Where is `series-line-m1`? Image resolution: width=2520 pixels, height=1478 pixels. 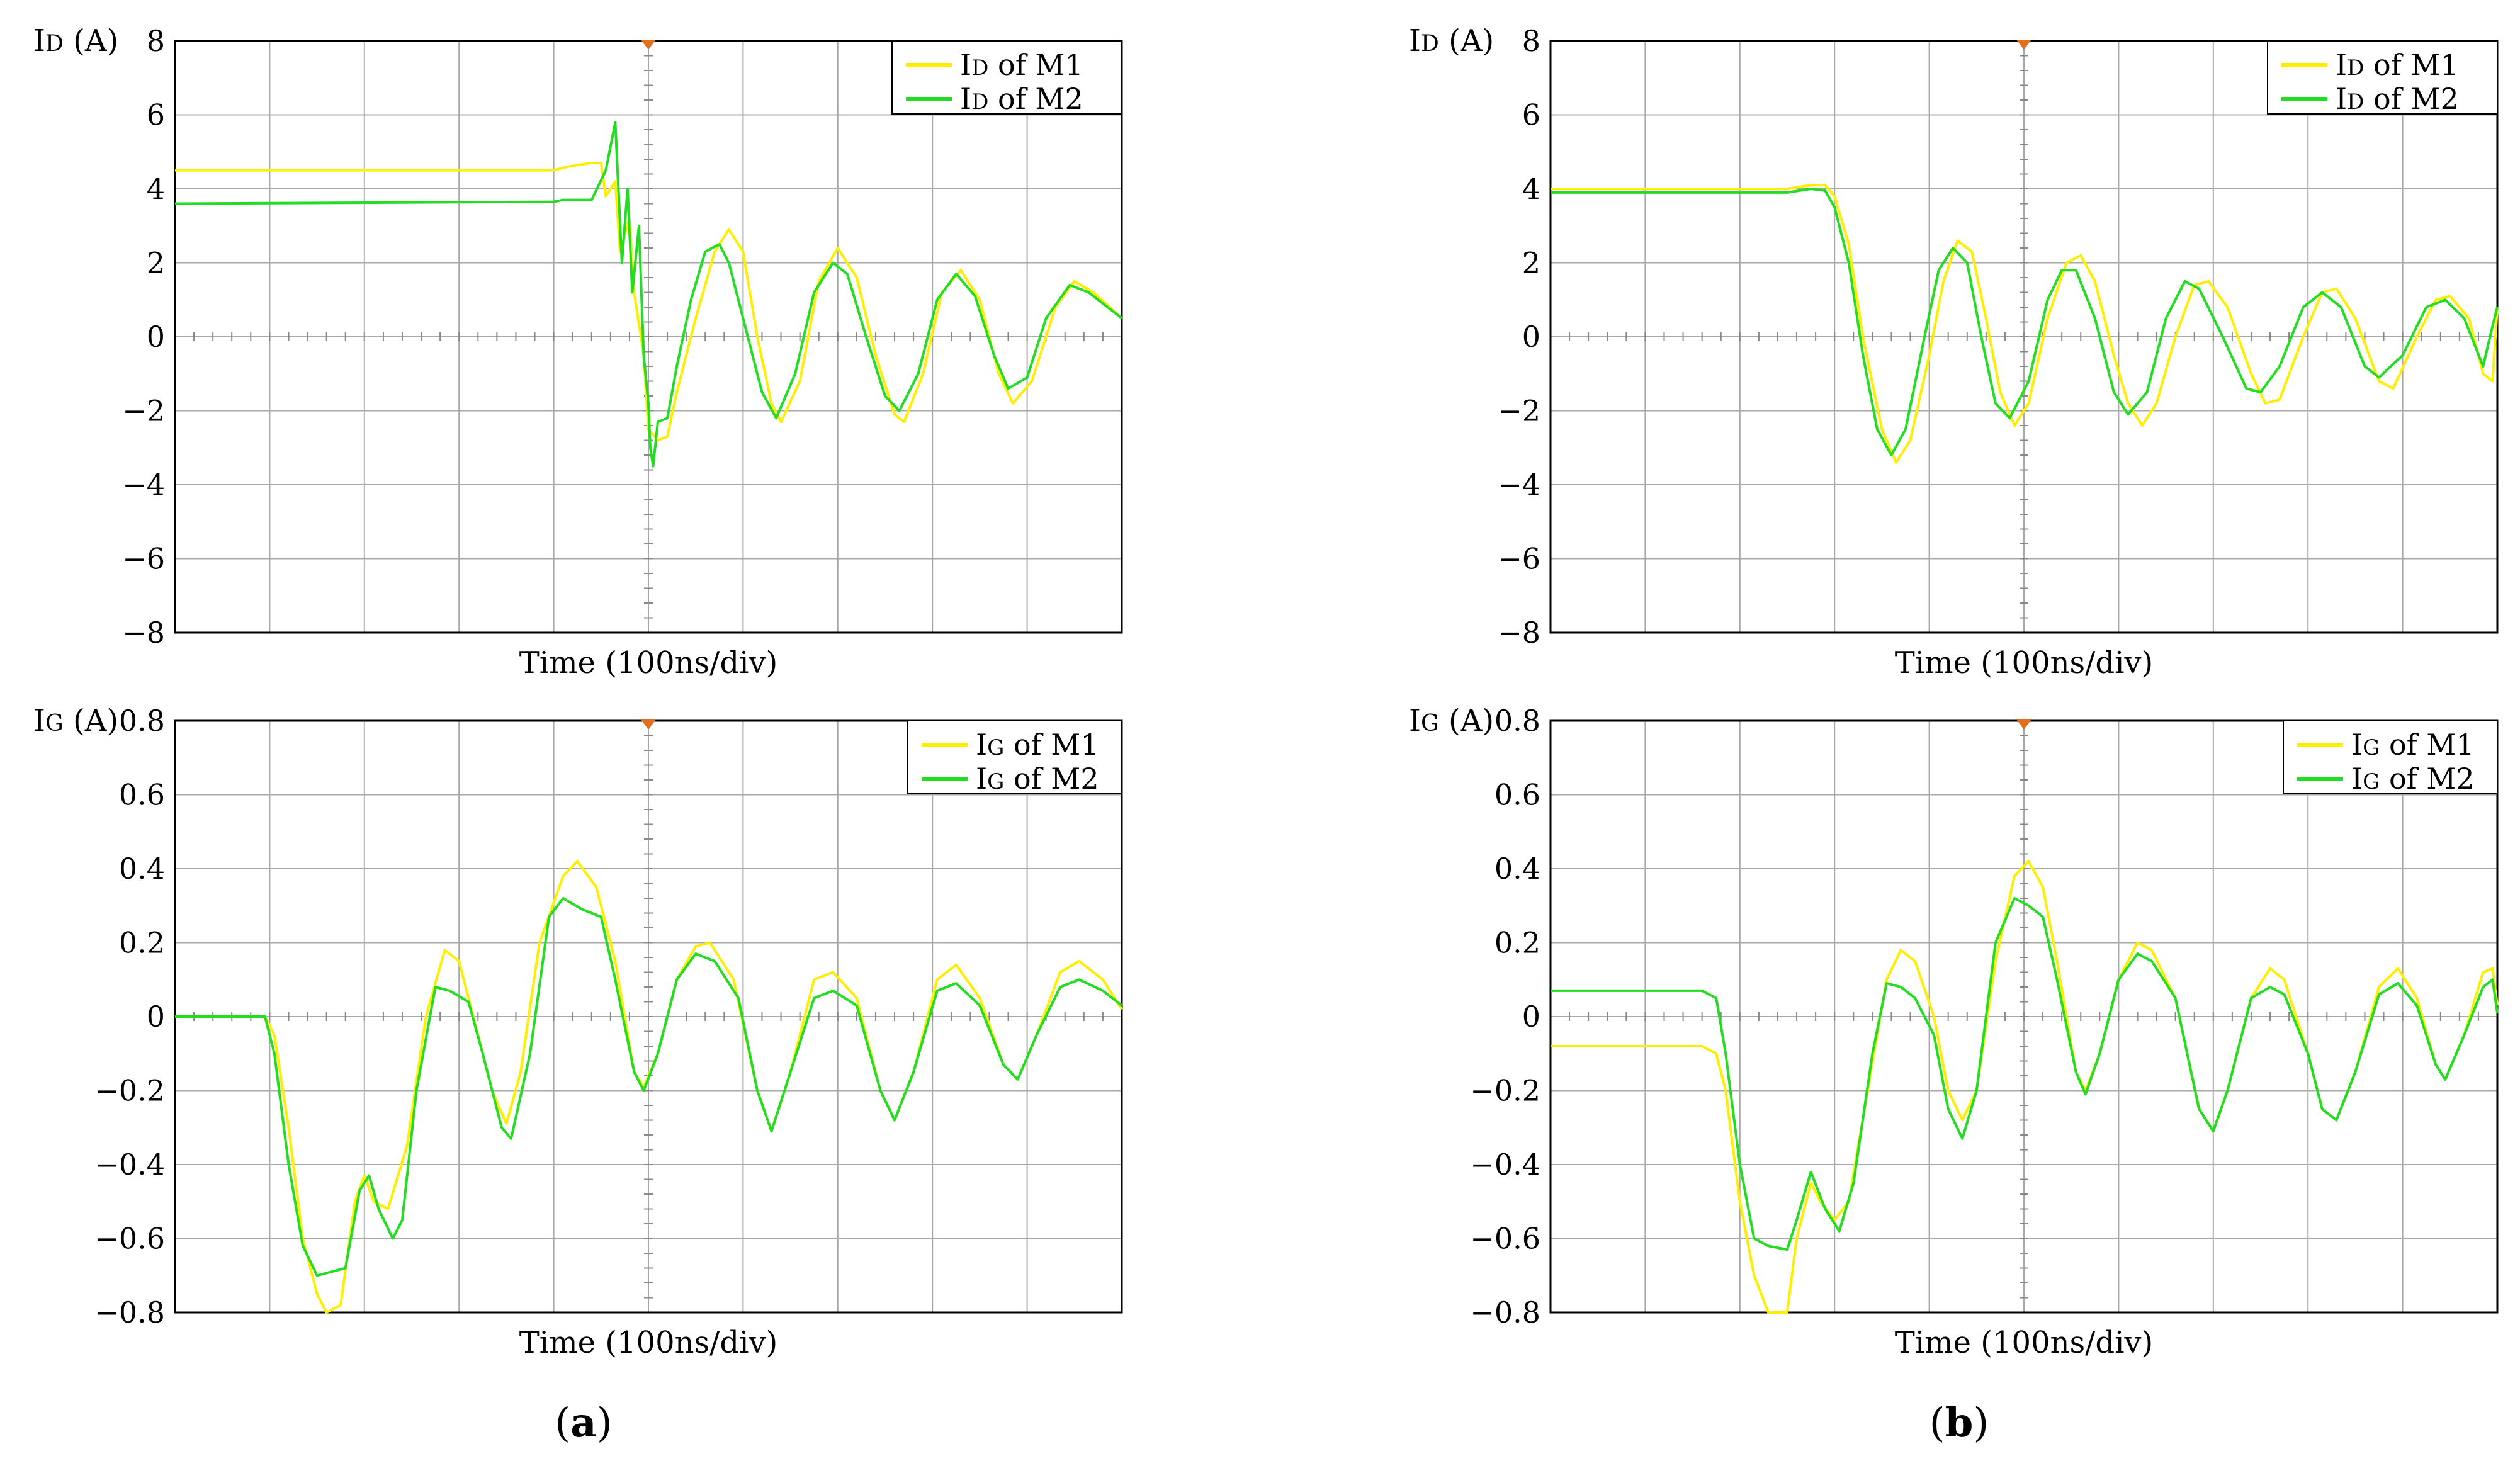 series-line-m1 is located at coordinates (2025, 324).